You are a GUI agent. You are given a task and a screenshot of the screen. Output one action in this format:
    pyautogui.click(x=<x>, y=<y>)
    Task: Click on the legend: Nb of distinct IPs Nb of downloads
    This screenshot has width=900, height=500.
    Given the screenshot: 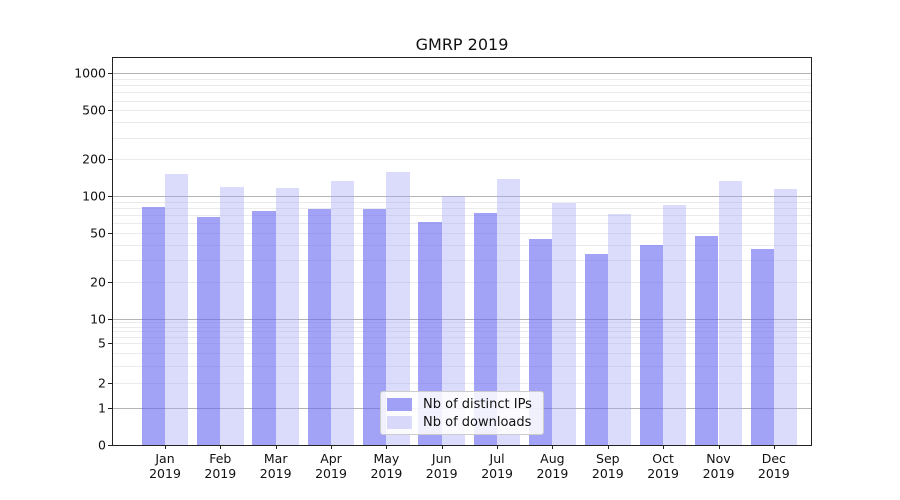 What is the action you would take?
    pyautogui.click(x=462, y=413)
    